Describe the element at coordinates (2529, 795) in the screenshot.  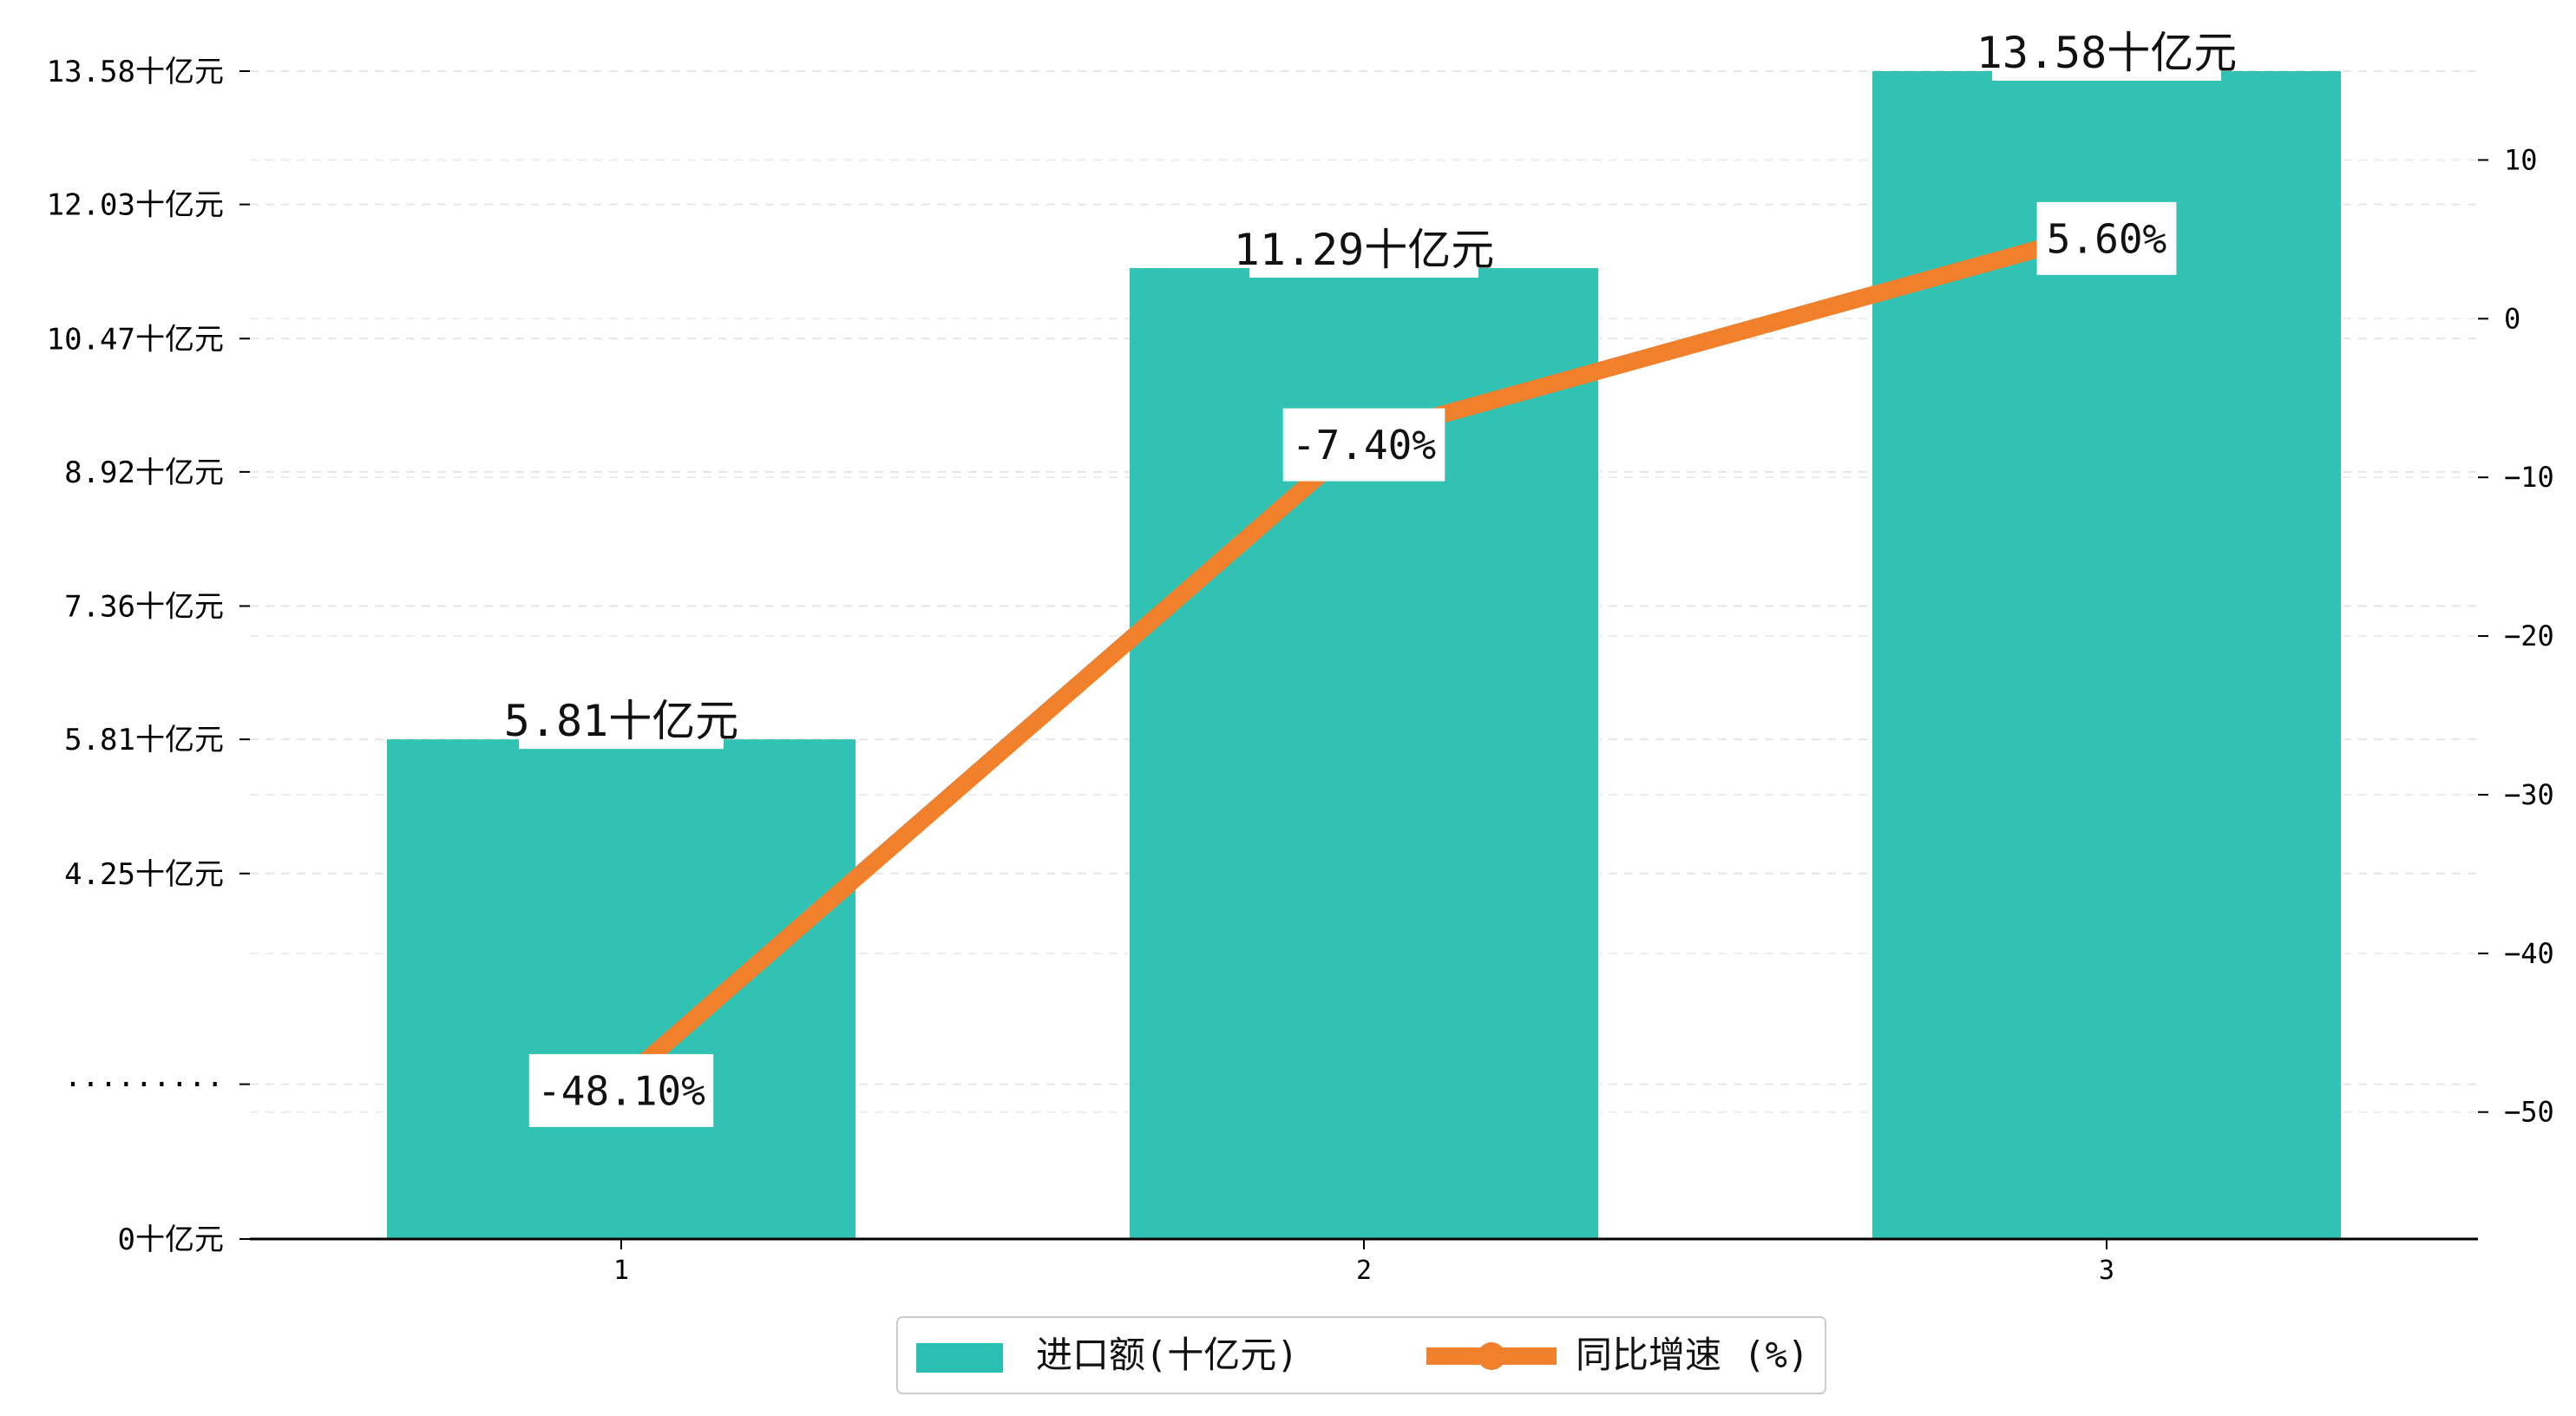
I see `y-right-tick-label: −30` at that location.